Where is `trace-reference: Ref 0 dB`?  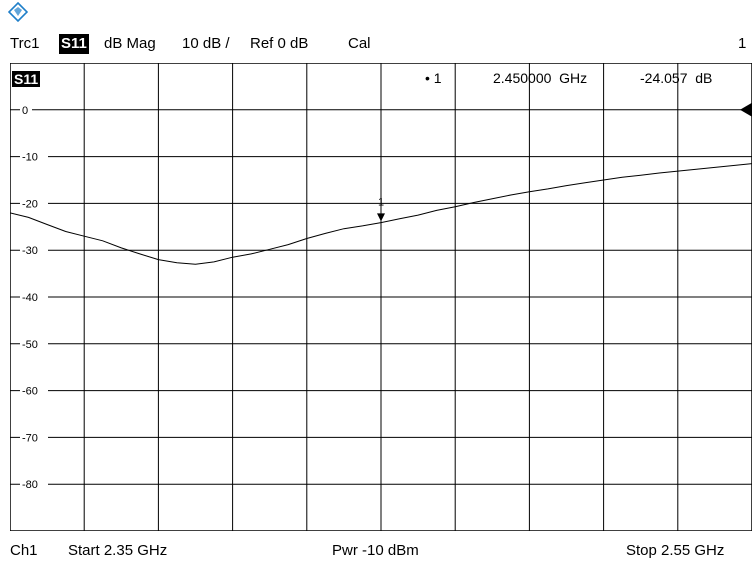
trace-reference: Ref 0 dB is located at coordinates (279, 43).